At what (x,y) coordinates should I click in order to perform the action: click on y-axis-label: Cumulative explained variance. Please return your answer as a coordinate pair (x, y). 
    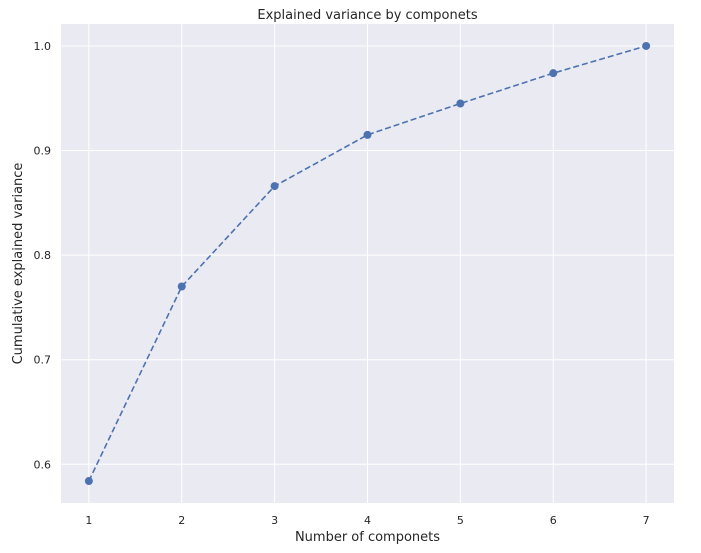
    Looking at the image, I should click on (18, 264).